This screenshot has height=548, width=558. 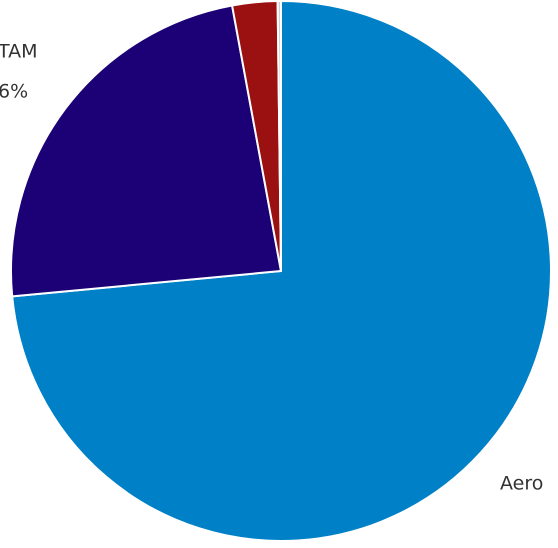 I want to click on slice-label: 6%, so click(x=14, y=92).